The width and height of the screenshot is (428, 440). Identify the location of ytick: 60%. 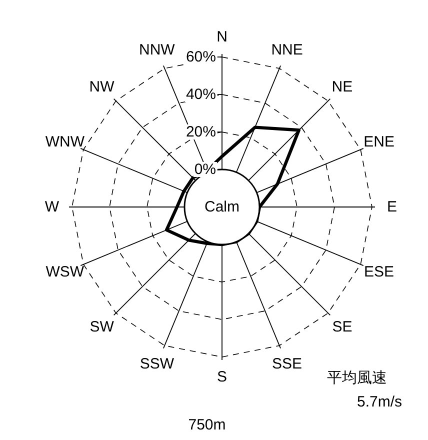
(201, 57).